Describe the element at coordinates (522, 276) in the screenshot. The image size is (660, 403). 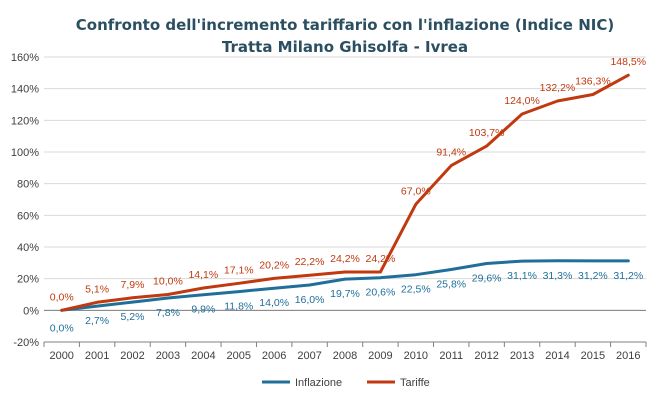
I see `data-label-inflazione: 31,1%` at that location.